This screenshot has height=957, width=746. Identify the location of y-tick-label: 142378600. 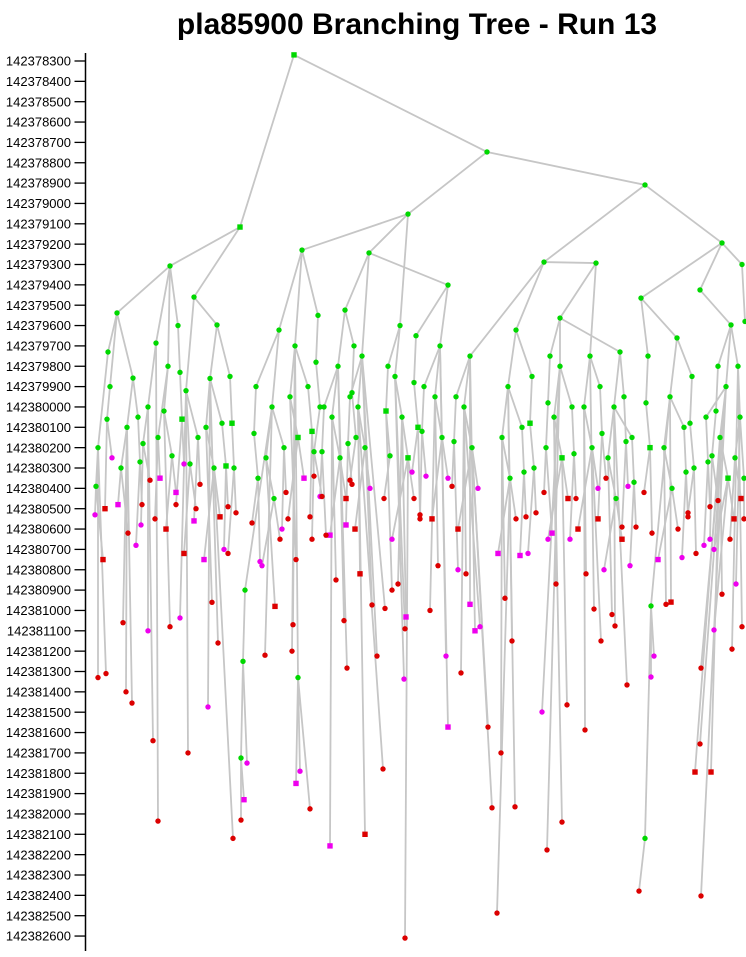
(38, 122).